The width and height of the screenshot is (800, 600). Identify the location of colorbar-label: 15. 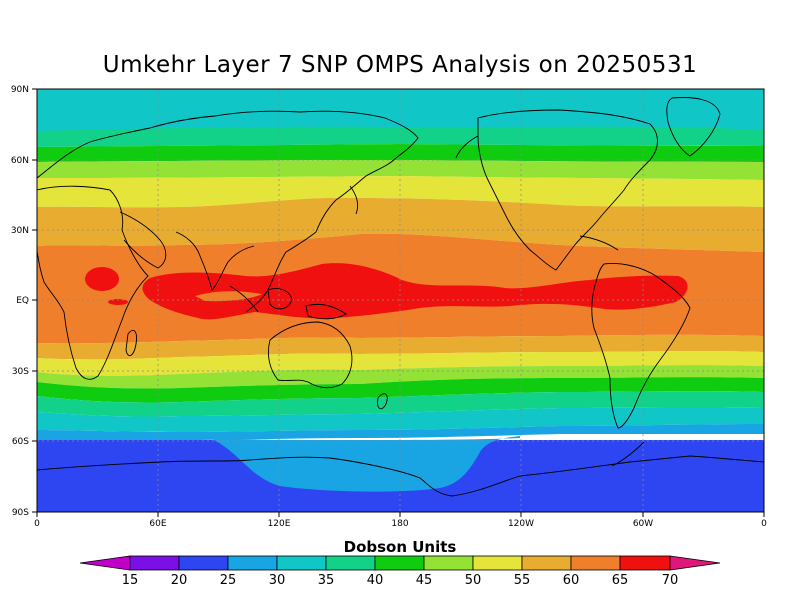
(130, 580).